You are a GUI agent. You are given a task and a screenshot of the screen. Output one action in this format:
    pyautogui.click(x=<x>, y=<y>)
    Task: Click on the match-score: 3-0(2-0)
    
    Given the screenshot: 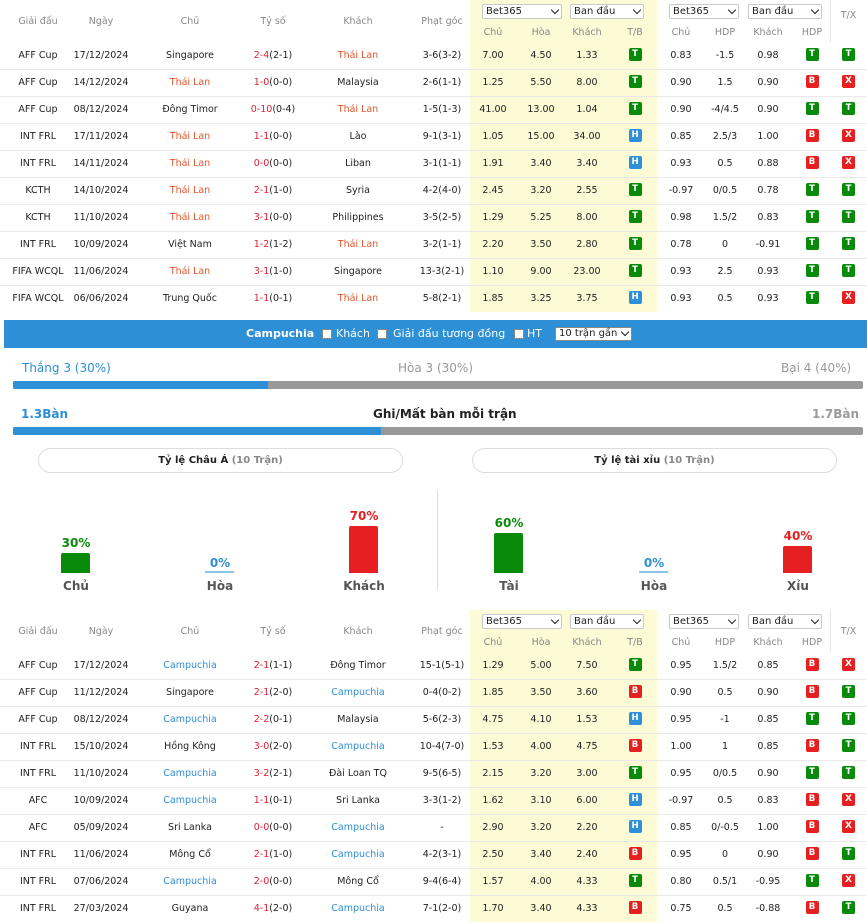 What is the action you would take?
    pyautogui.click(x=273, y=747)
    